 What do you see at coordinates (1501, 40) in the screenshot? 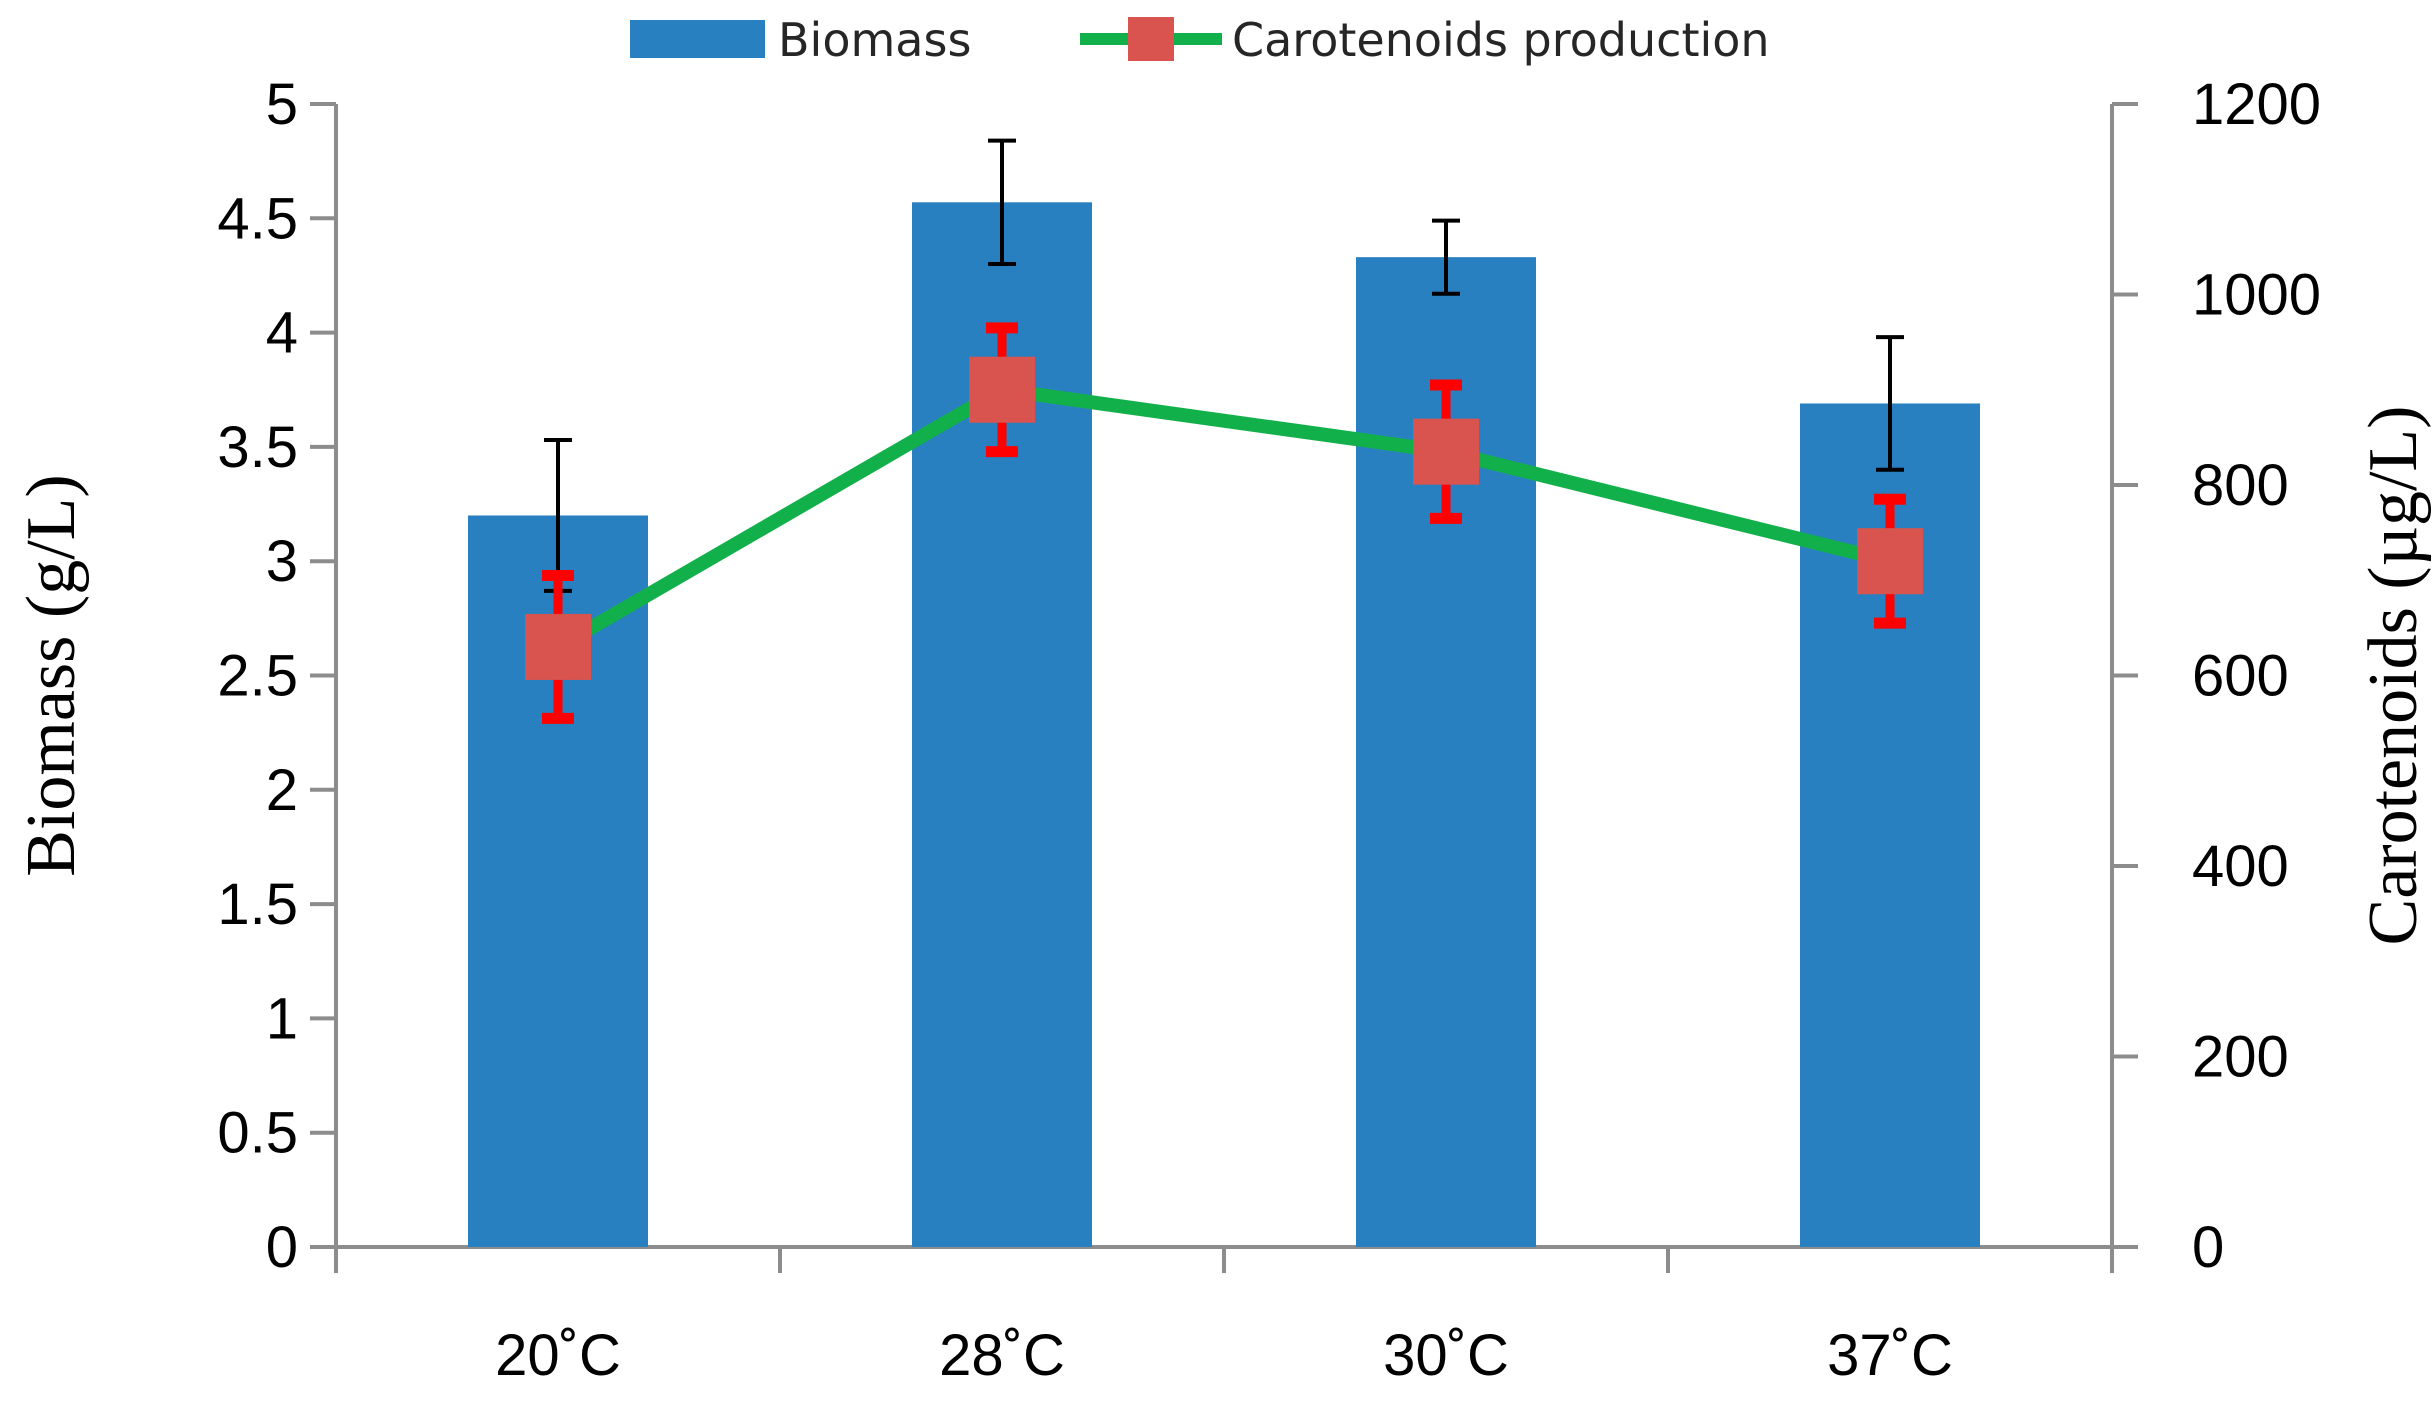
I see `legend-label-carotenoids: Carotenoids production` at bounding box center [1501, 40].